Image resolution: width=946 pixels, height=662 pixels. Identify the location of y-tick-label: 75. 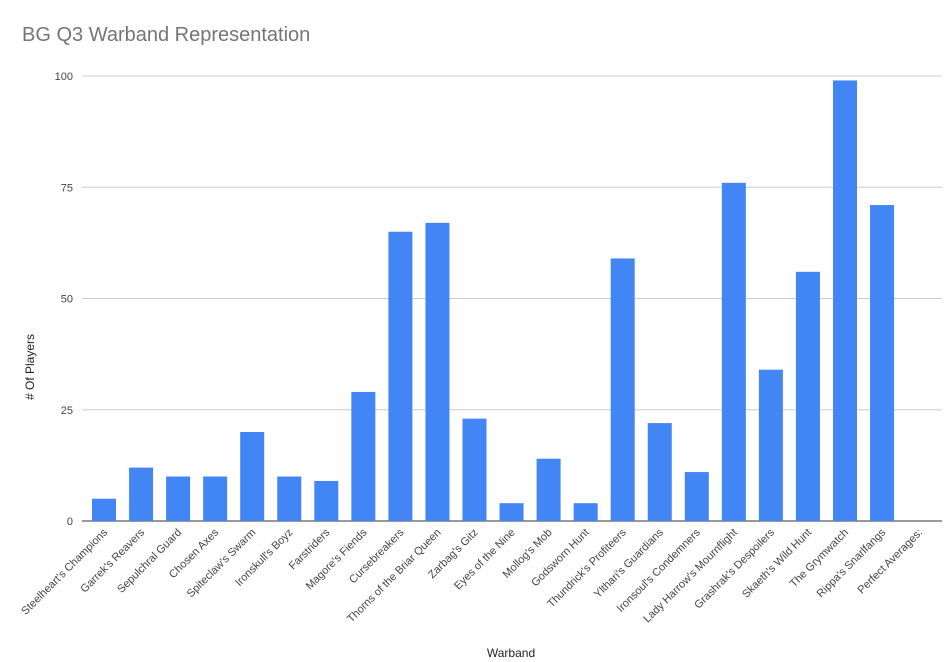
(67, 188).